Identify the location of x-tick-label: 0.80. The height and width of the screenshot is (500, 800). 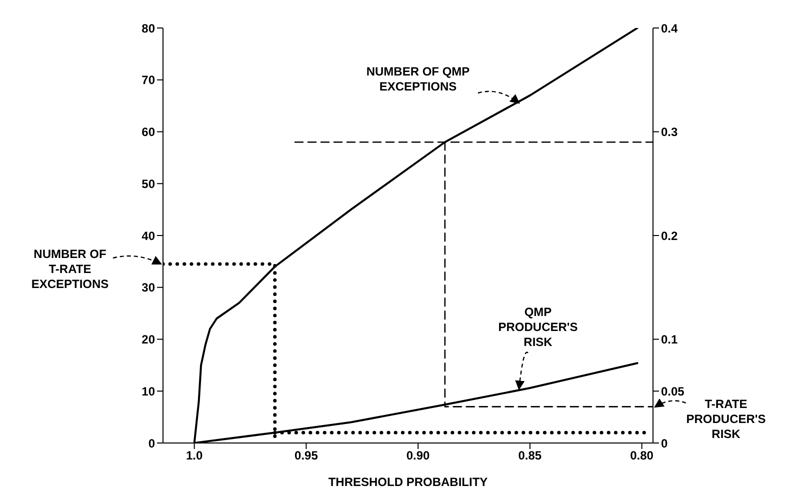
(642, 455).